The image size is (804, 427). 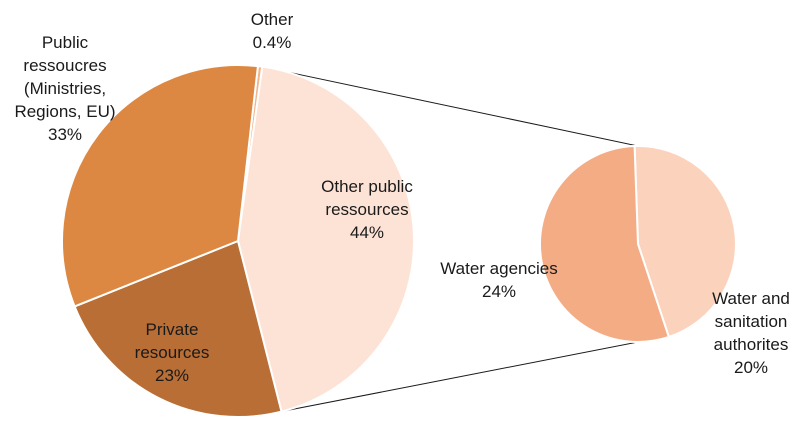 I want to click on connector-line-top, so click(x=450, y=106).